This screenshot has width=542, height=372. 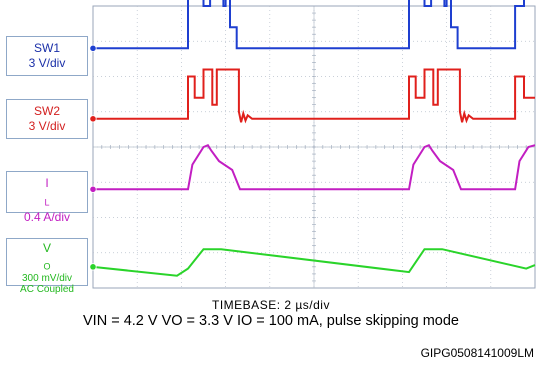 What do you see at coordinates (271, 305) in the screenshot?
I see `timebase-label: TIMEBASE: 2 µs/div` at bounding box center [271, 305].